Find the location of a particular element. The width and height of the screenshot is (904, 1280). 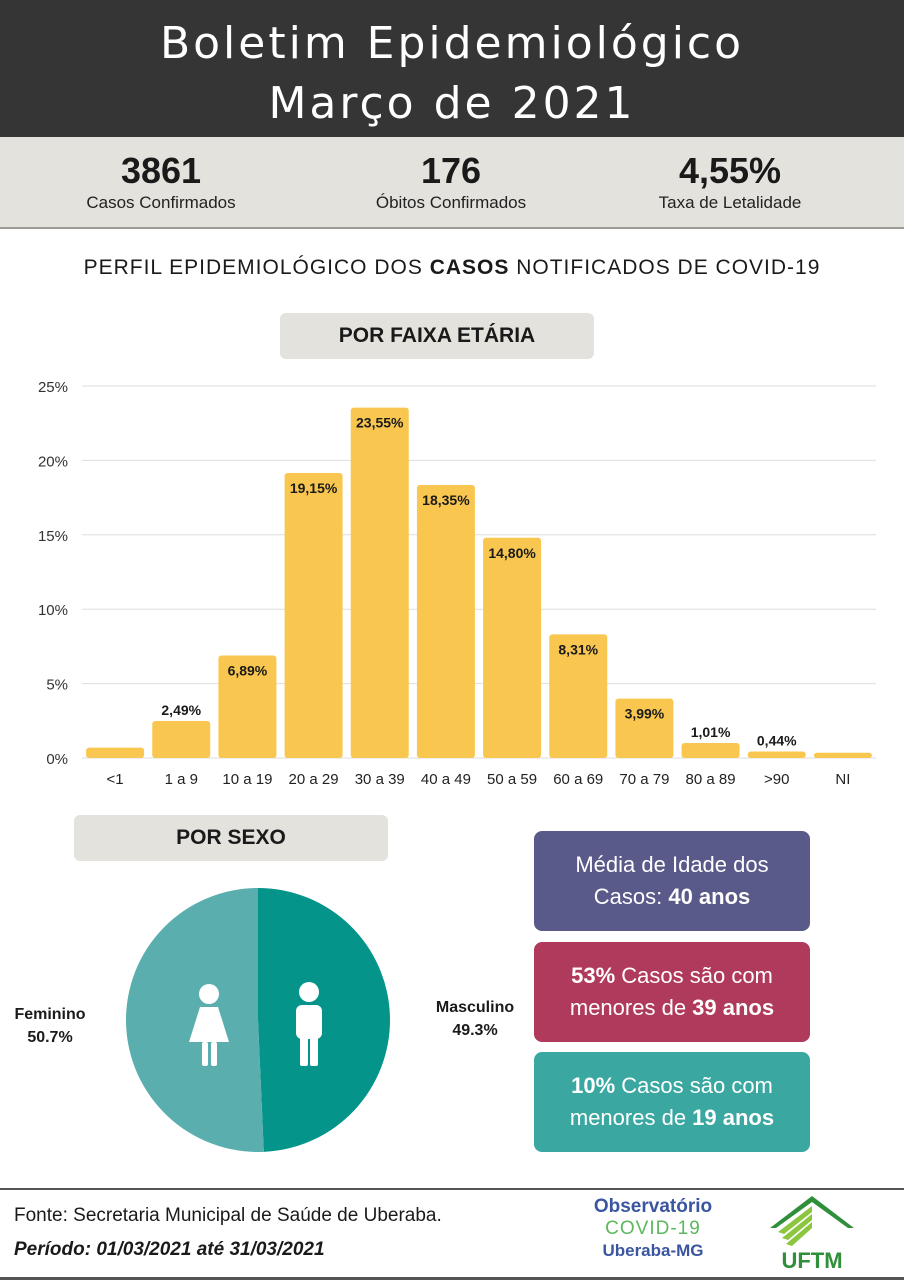

bar-data-label: 6,89% is located at coordinates (248, 670).